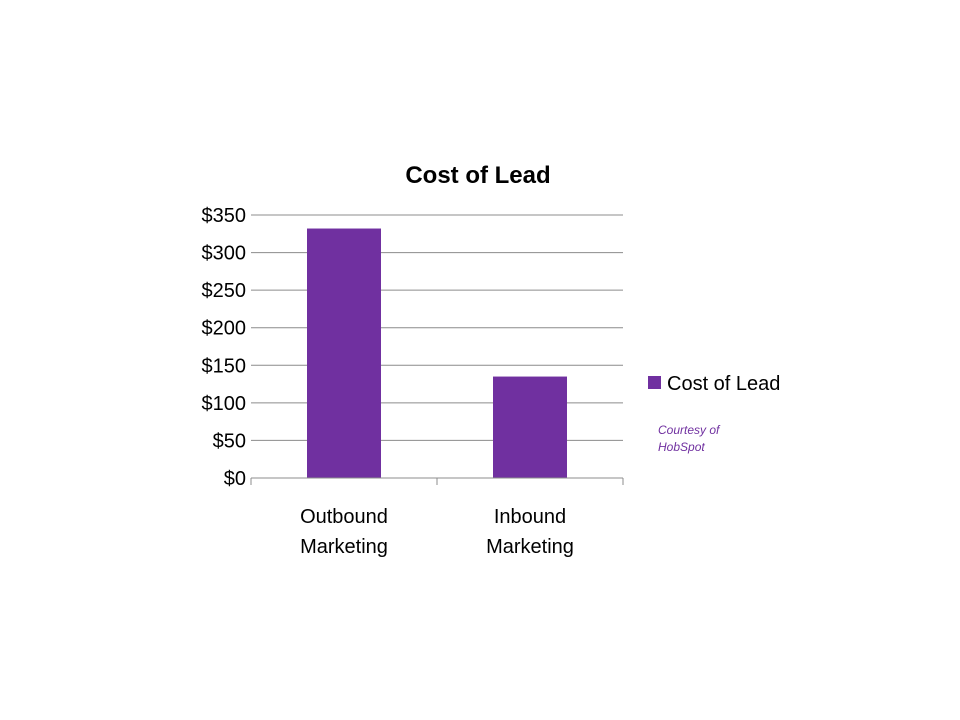  I want to click on legend: Cost of Lead, so click(714, 384).